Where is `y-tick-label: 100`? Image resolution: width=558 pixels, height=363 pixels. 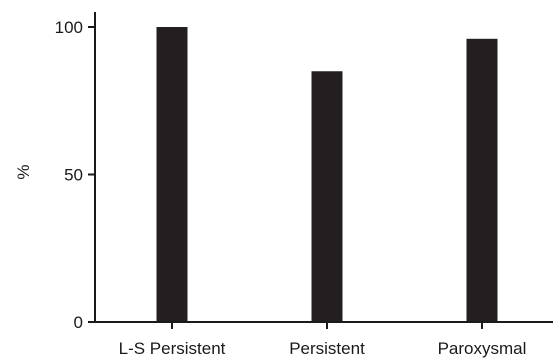 y-tick-label: 100 is located at coordinates (69, 27).